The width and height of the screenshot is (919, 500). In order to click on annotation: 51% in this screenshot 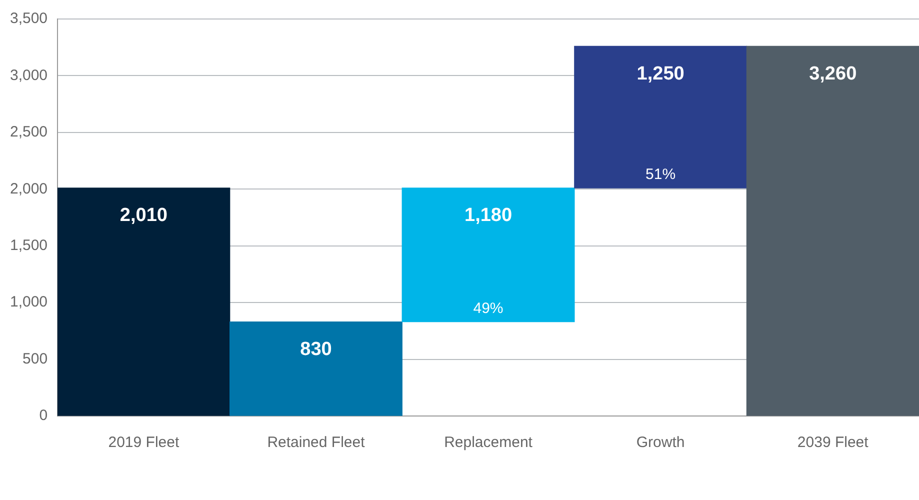, I will do `click(661, 175)`.